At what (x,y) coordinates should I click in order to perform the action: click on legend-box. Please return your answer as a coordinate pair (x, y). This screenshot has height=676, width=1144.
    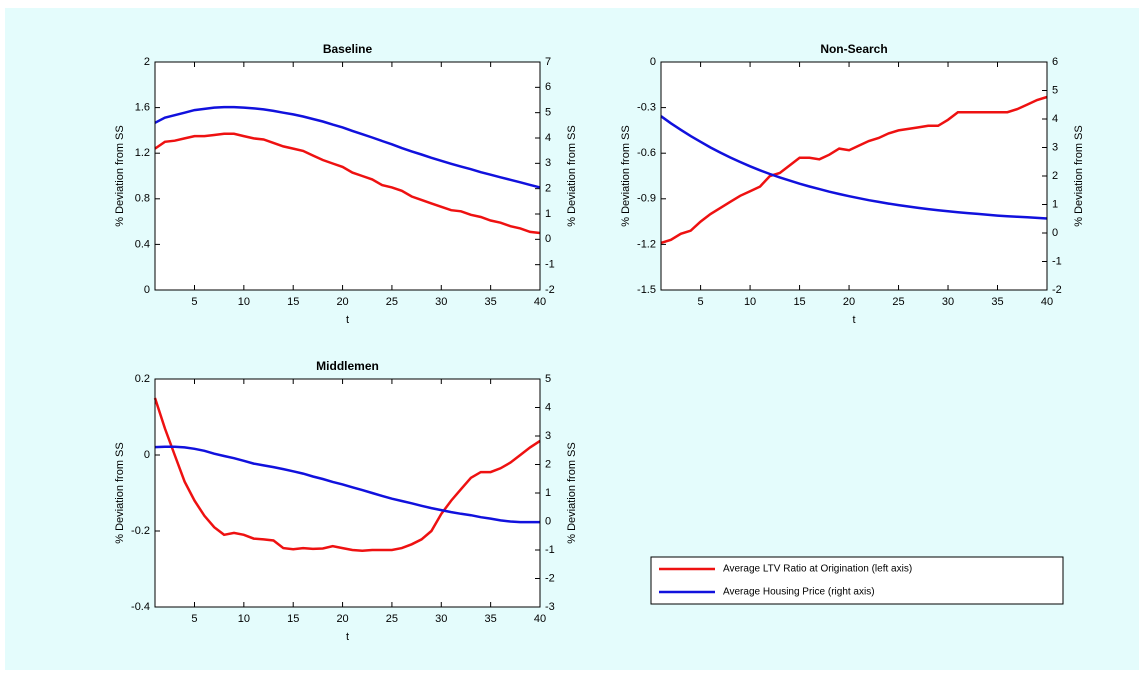
    Looking at the image, I should click on (857, 580).